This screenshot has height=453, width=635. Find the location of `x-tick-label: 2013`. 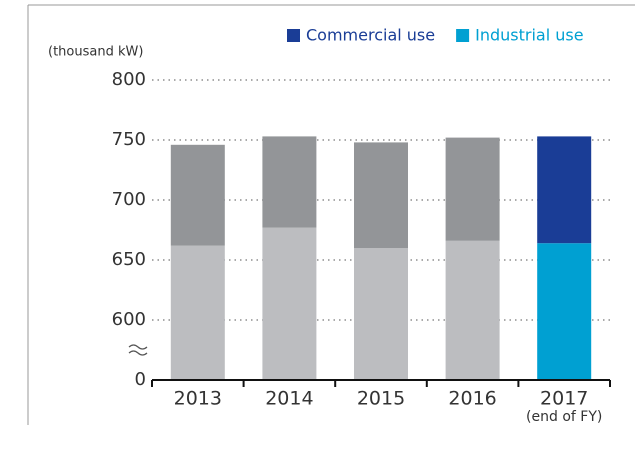

x-tick-label: 2013 is located at coordinates (198, 399).